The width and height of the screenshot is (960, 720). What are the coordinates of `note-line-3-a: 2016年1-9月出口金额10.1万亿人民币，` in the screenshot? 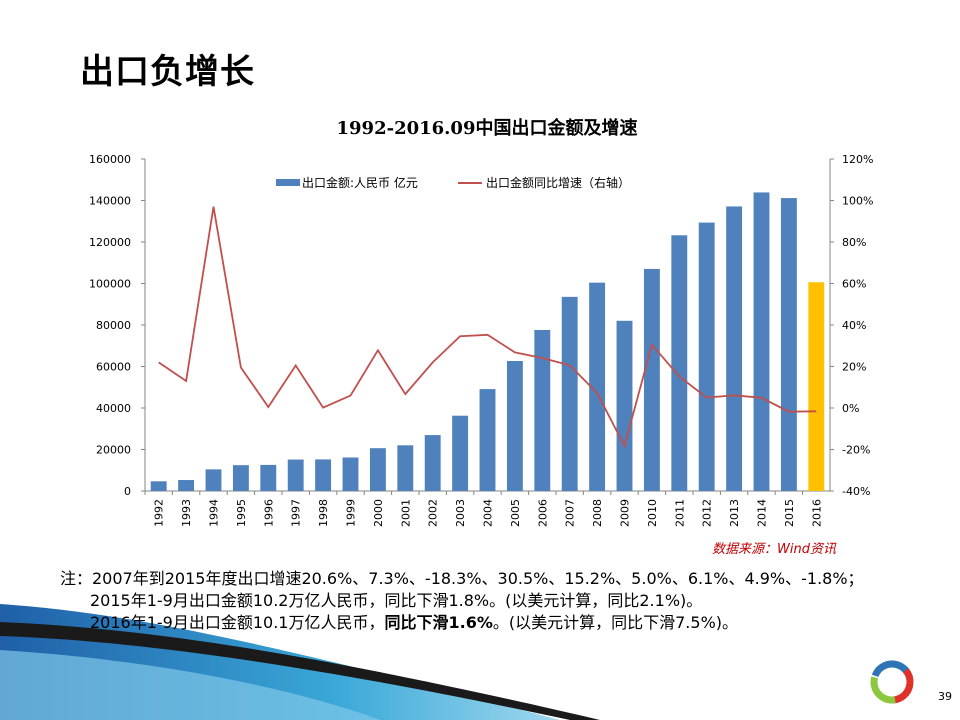 It's located at (237, 622).